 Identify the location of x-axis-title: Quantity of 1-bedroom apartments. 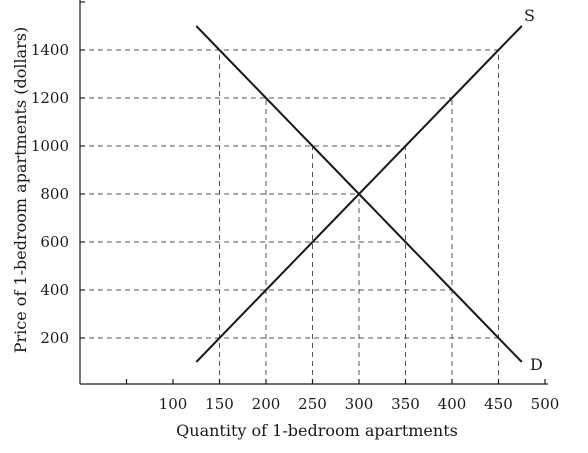
(317, 430).